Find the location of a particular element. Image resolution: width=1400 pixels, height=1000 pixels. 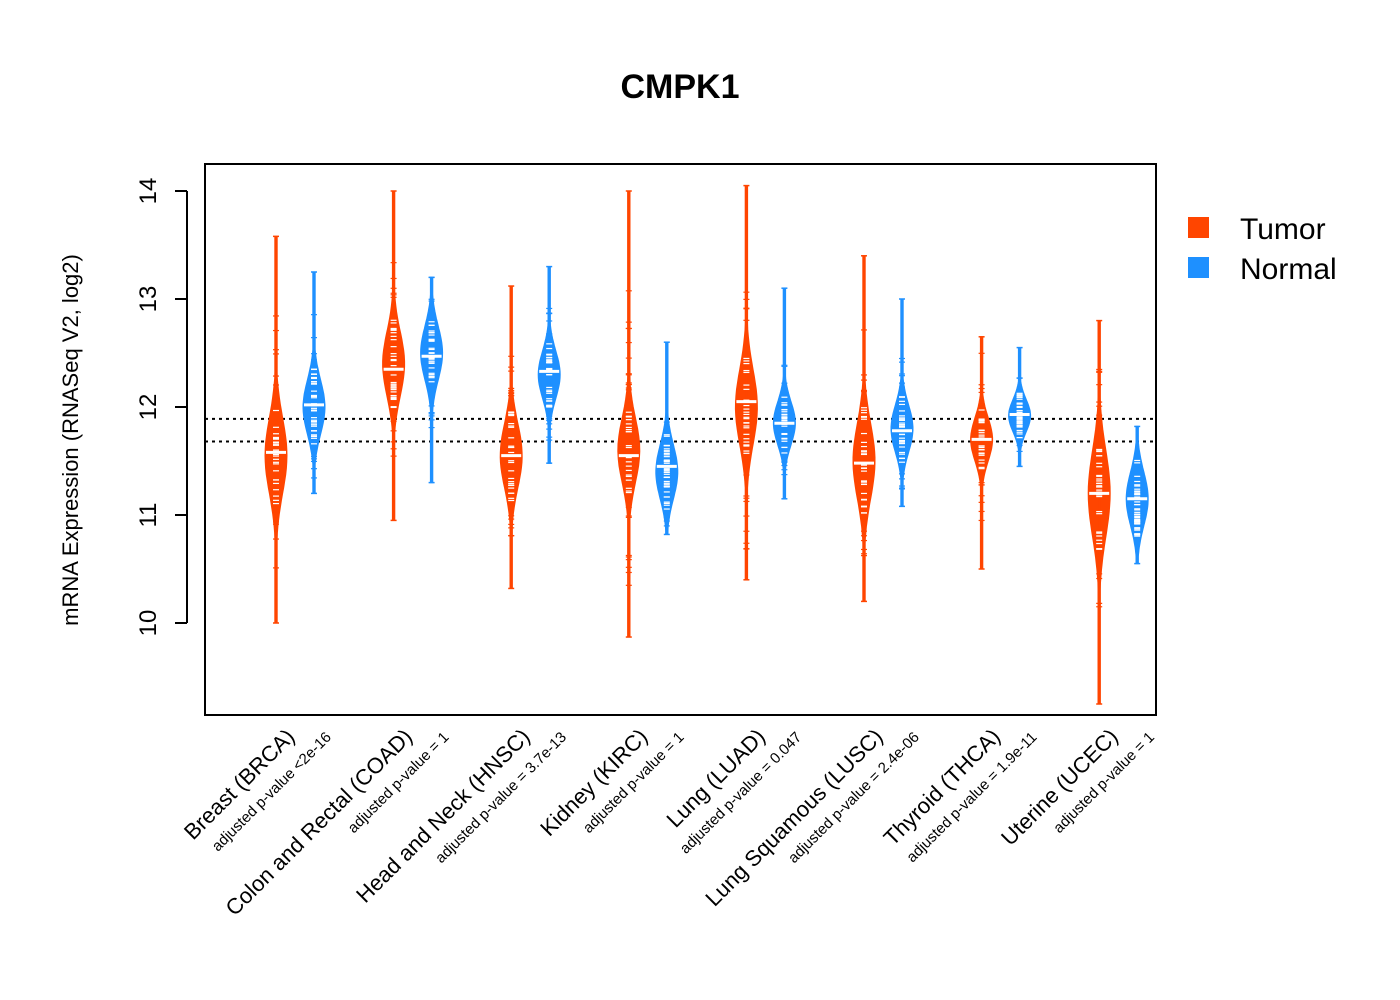

y-tick-label: 10 is located at coordinates (148, 623).